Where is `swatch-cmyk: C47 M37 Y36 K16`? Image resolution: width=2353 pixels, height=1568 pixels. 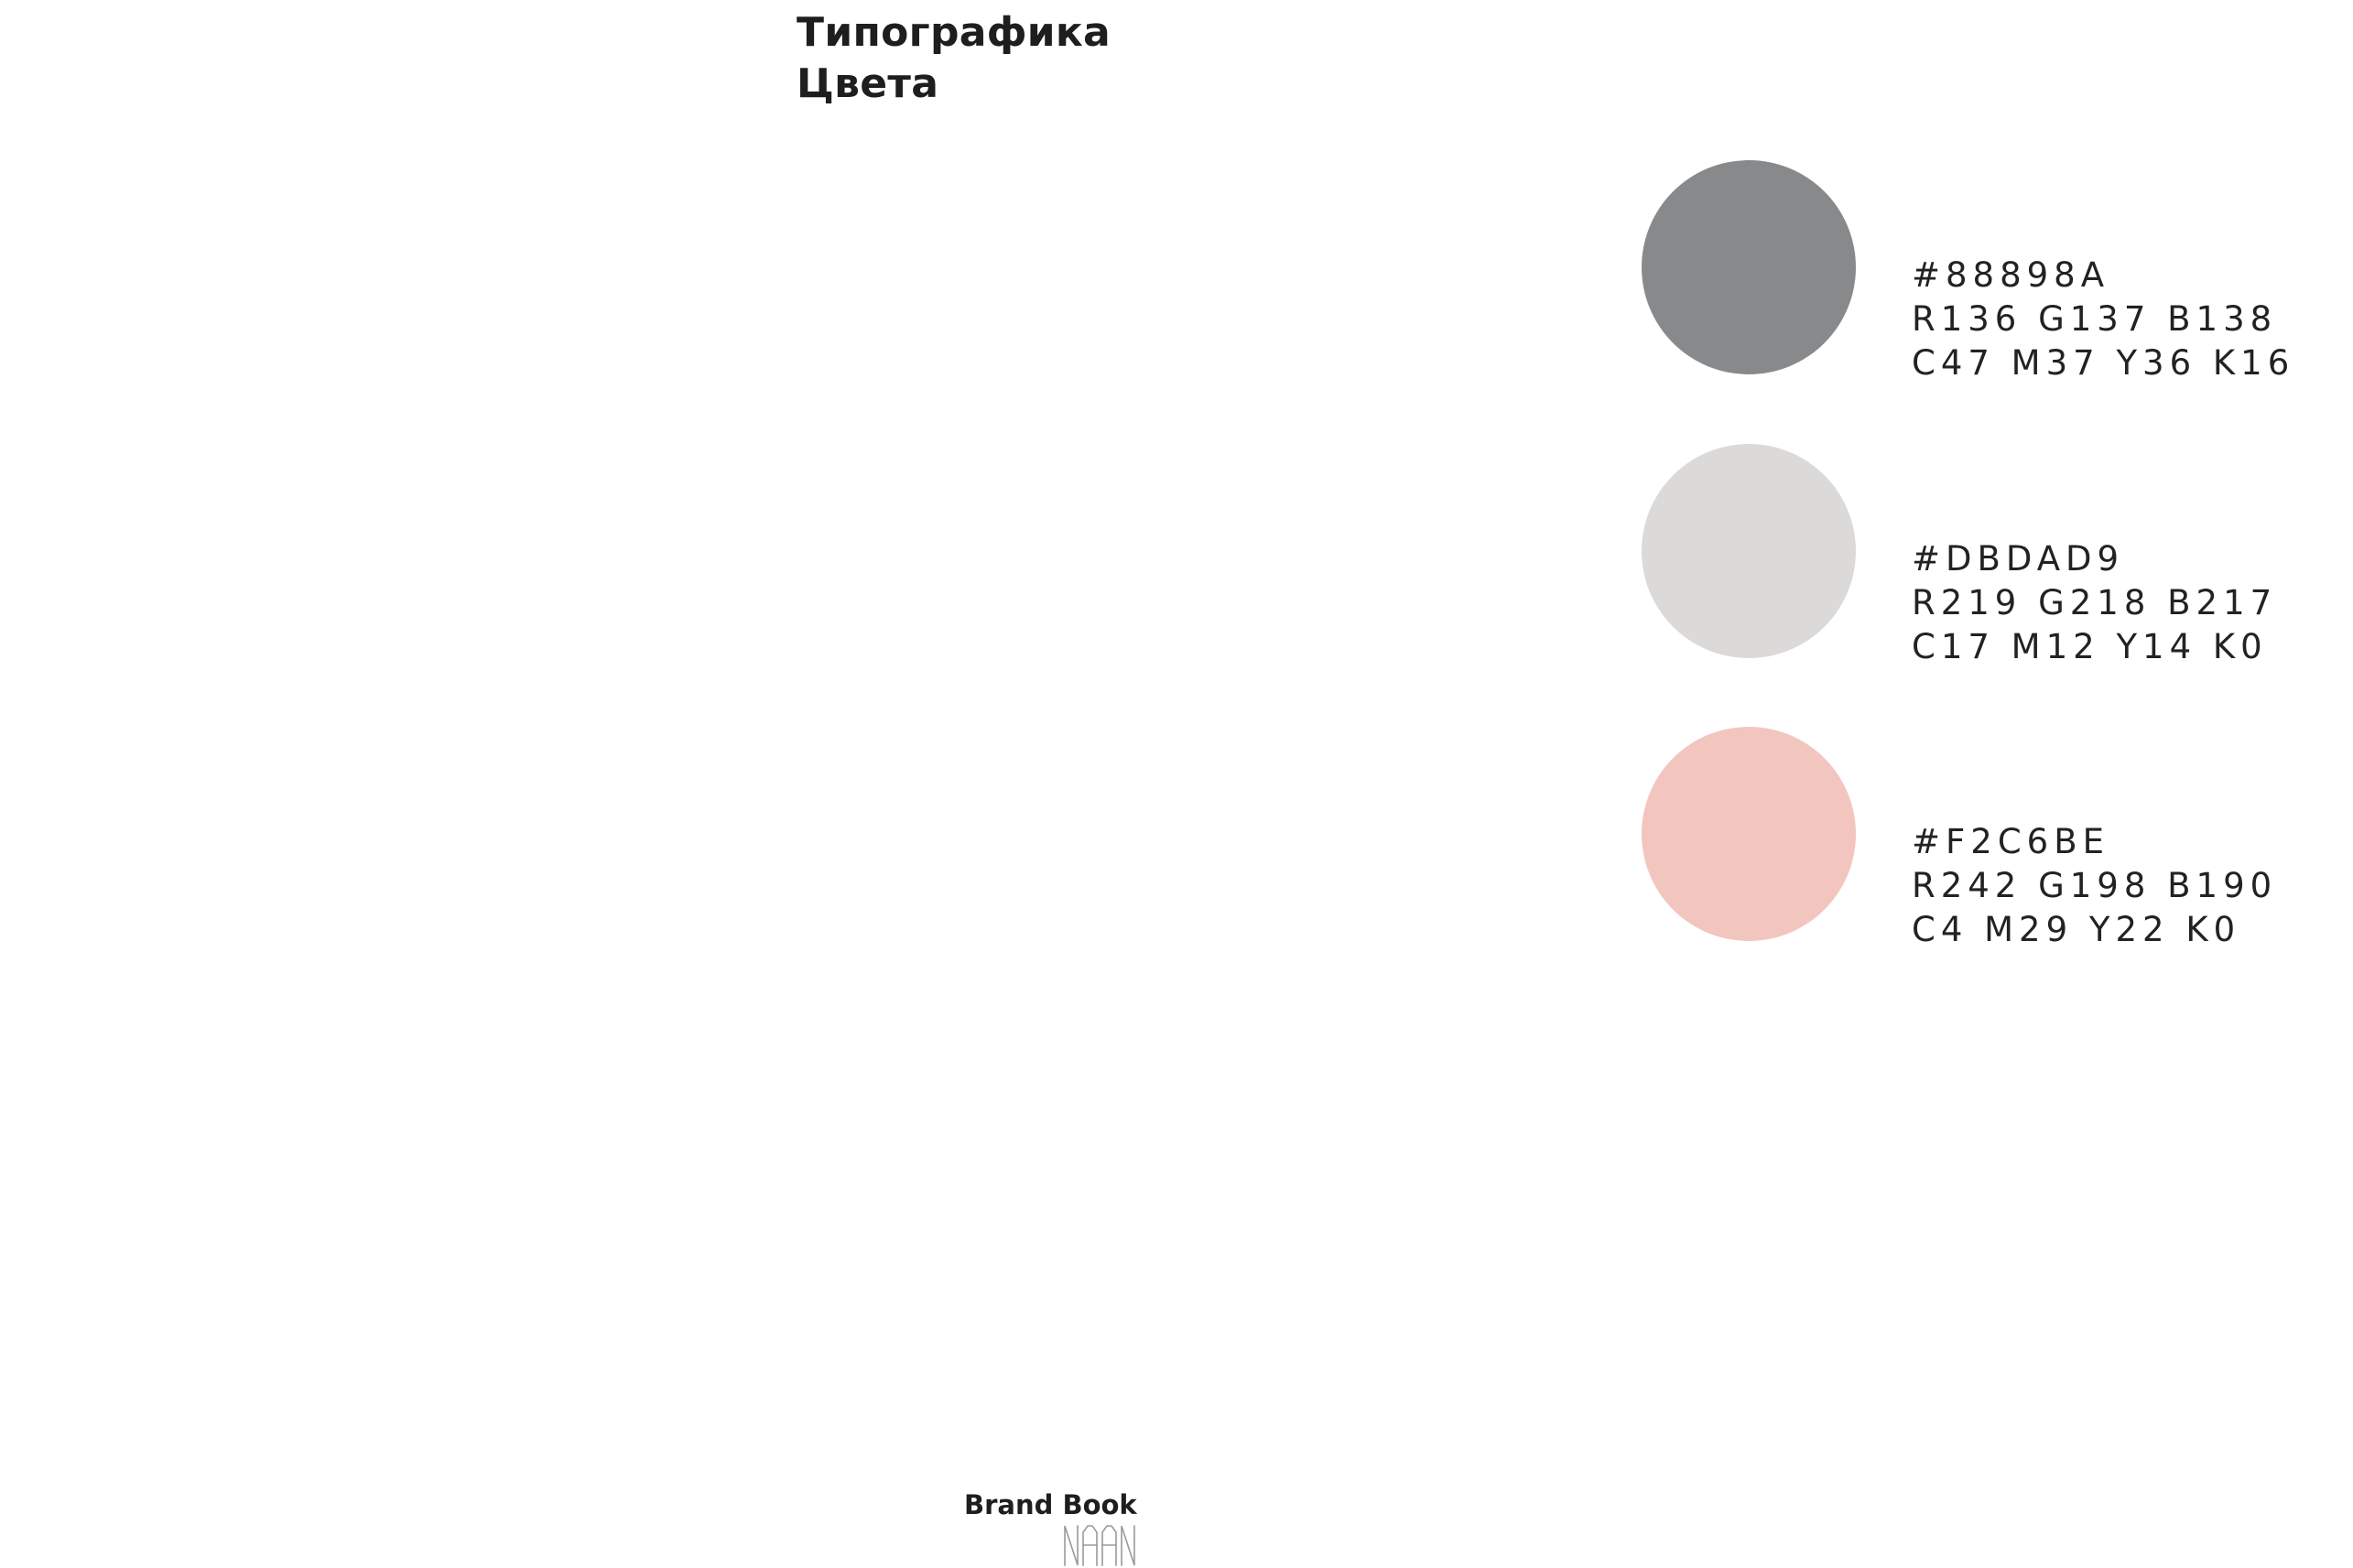 swatch-cmyk: C47 M37 Y36 K16 is located at coordinates (2103, 363).